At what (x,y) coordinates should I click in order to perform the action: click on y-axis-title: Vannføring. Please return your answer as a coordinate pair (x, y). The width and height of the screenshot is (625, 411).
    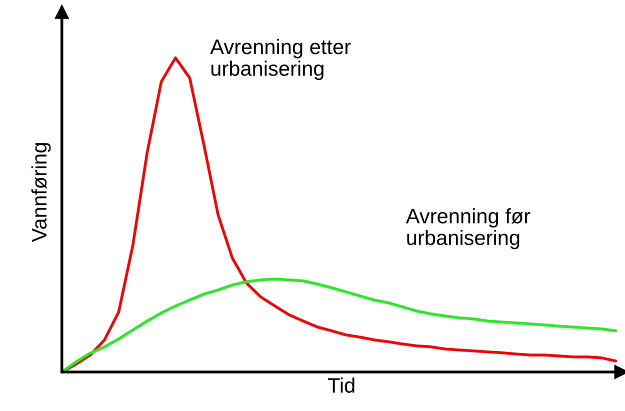
    Looking at the image, I should click on (41, 192).